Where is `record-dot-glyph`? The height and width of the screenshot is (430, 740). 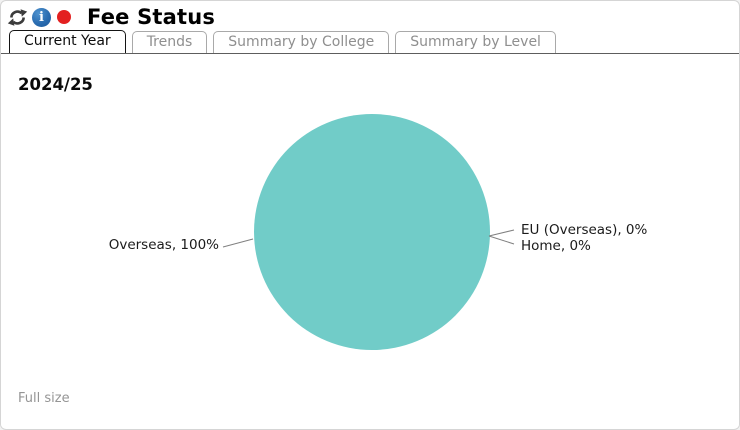 record-dot-glyph is located at coordinates (64, 17).